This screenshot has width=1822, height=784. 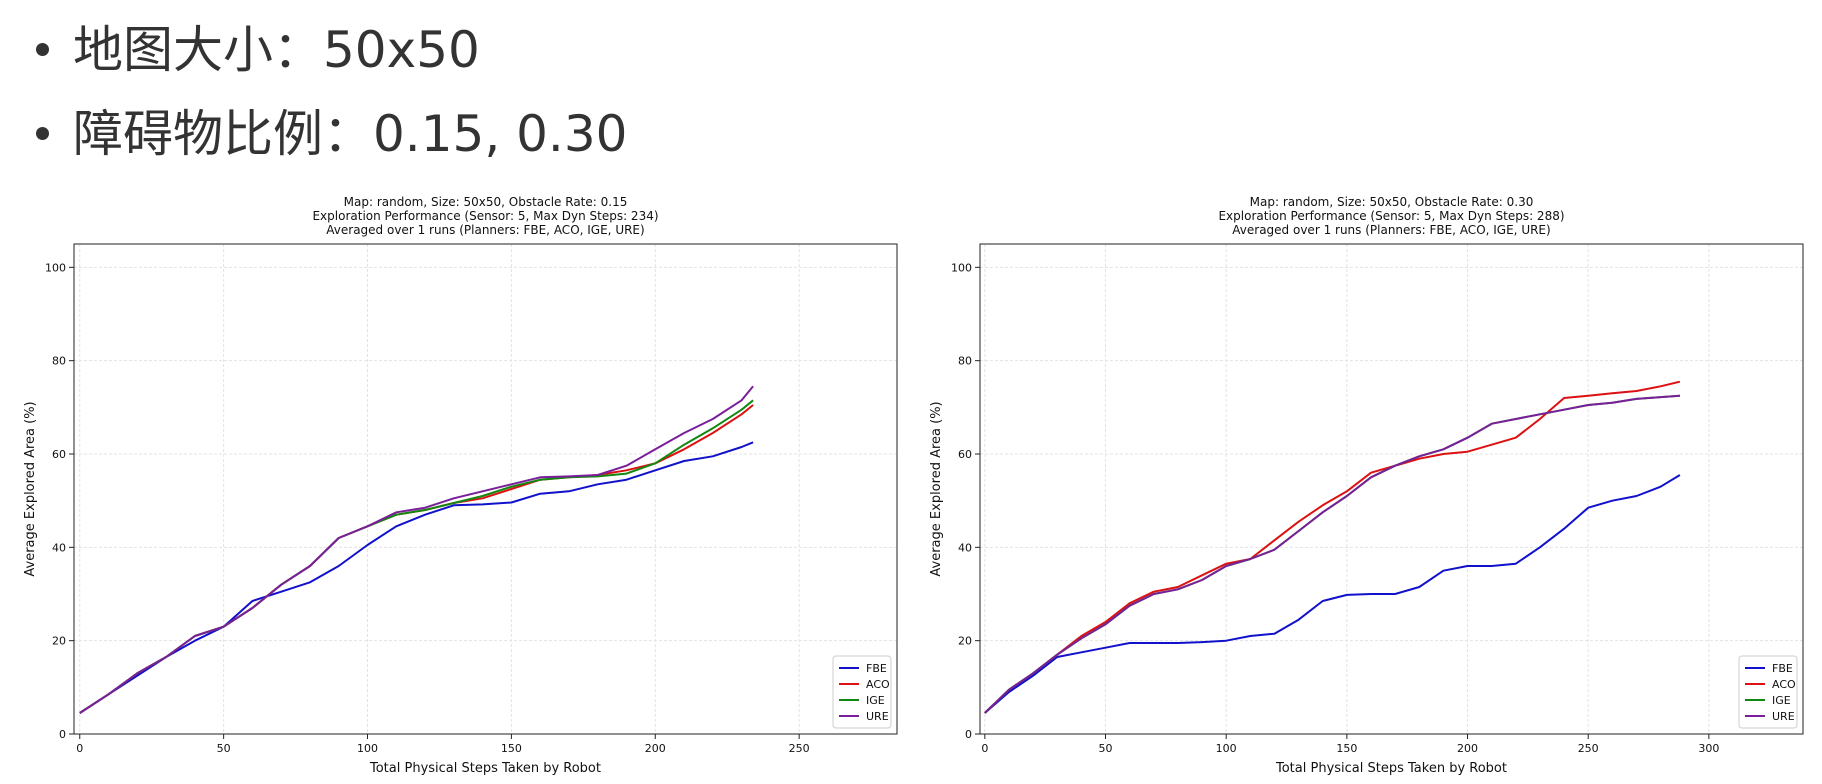 I want to click on bullet-obstacle-rate-label: 障碍物比例：, so click(x=223, y=134).